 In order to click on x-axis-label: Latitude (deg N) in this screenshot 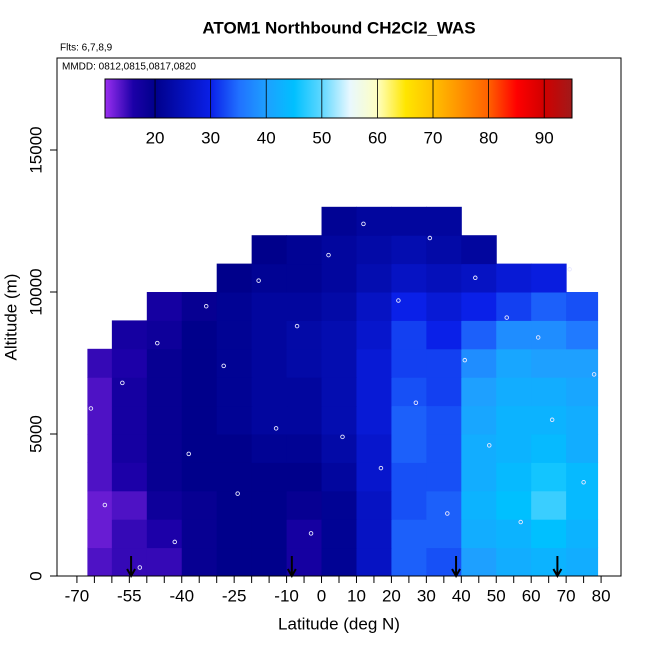, I will do `click(339, 623)`.